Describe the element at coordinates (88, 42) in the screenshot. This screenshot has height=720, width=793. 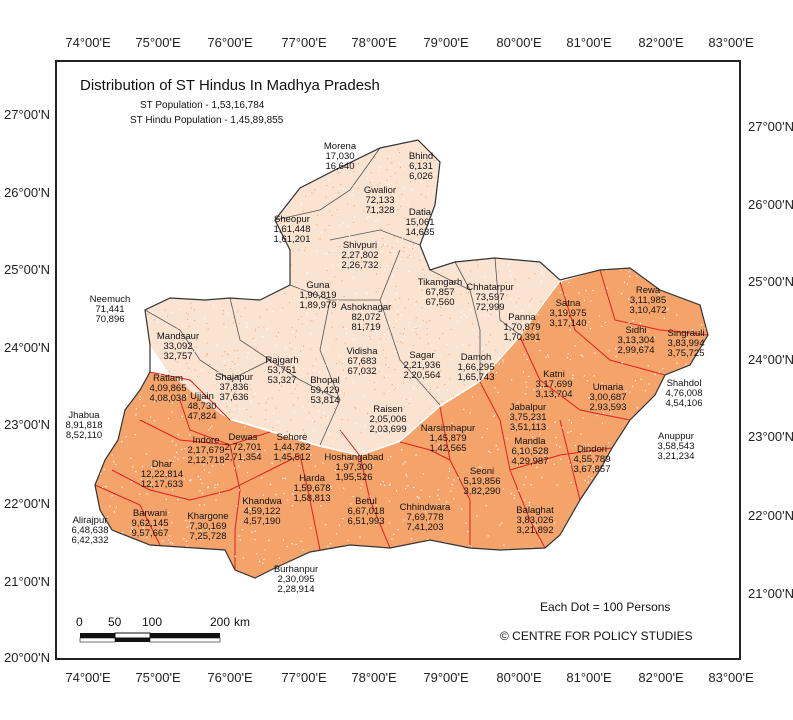
I see `top-longitude-label: 74°00'E` at that location.